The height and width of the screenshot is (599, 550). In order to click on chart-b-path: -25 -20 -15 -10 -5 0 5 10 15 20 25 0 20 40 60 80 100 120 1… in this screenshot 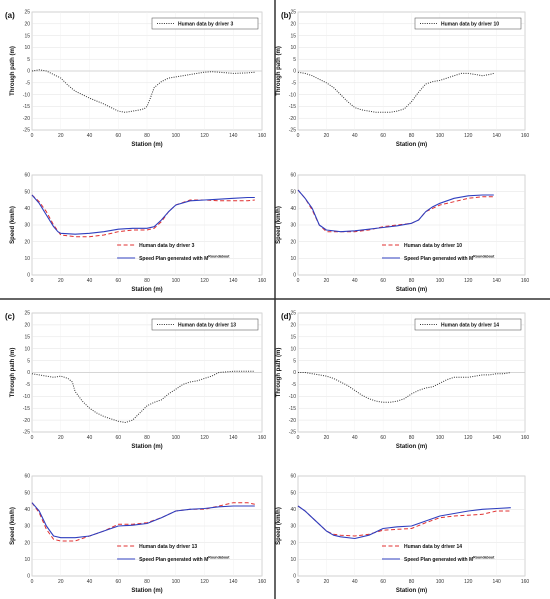, I will do `click(402, 79)`.